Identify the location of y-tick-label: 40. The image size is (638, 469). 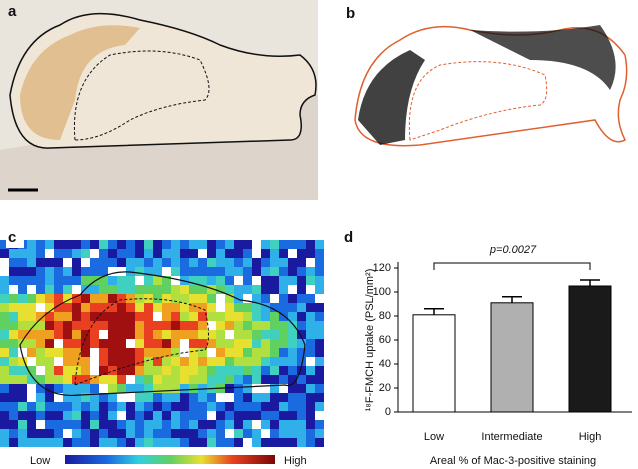
(385, 364).